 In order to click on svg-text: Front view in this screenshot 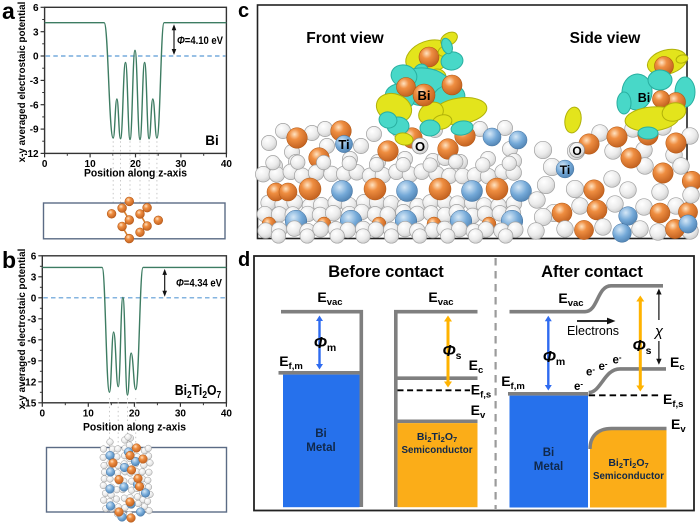, I will do `click(345, 38)`.